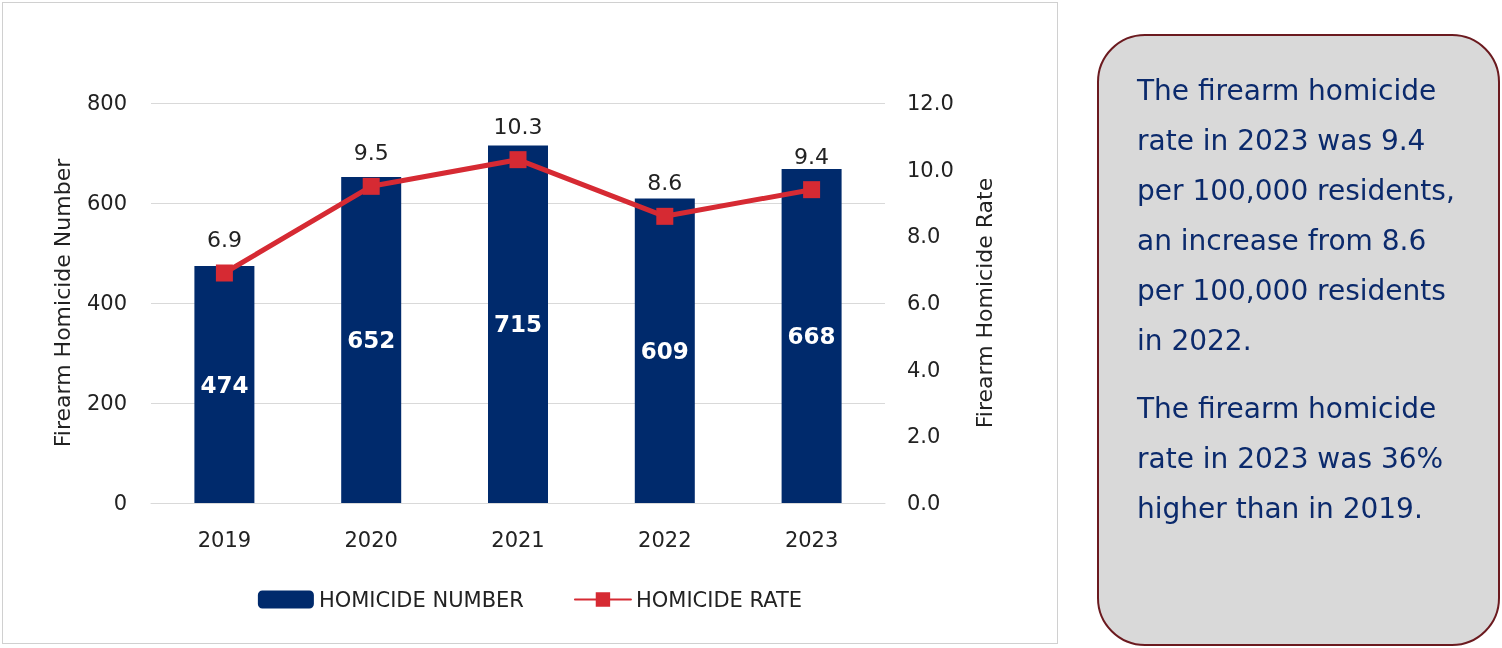 This screenshot has height=648, width=1502. Describe the element at coordinates (930, 103) in the screenshot. I see `y2-tick-label: 12.0` at that location.